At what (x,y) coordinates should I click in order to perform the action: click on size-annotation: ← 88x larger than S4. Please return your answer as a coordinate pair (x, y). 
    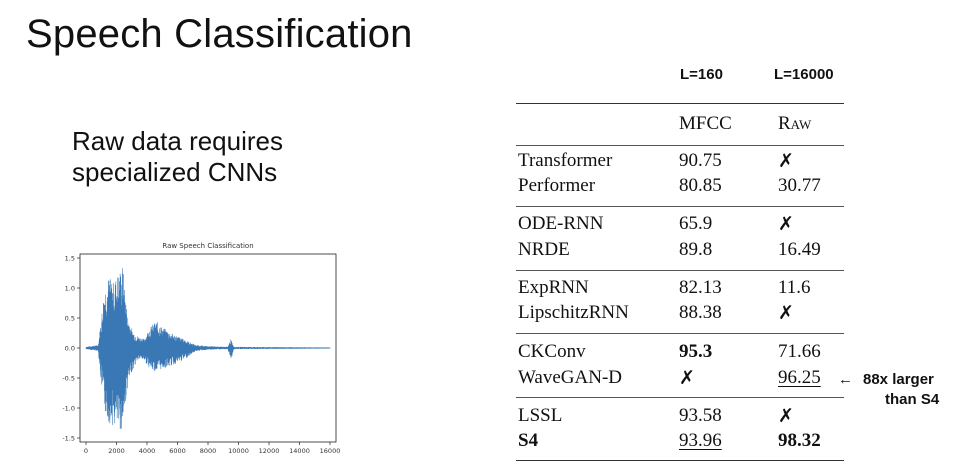
    Looking at the image, I should click on (888, 390).